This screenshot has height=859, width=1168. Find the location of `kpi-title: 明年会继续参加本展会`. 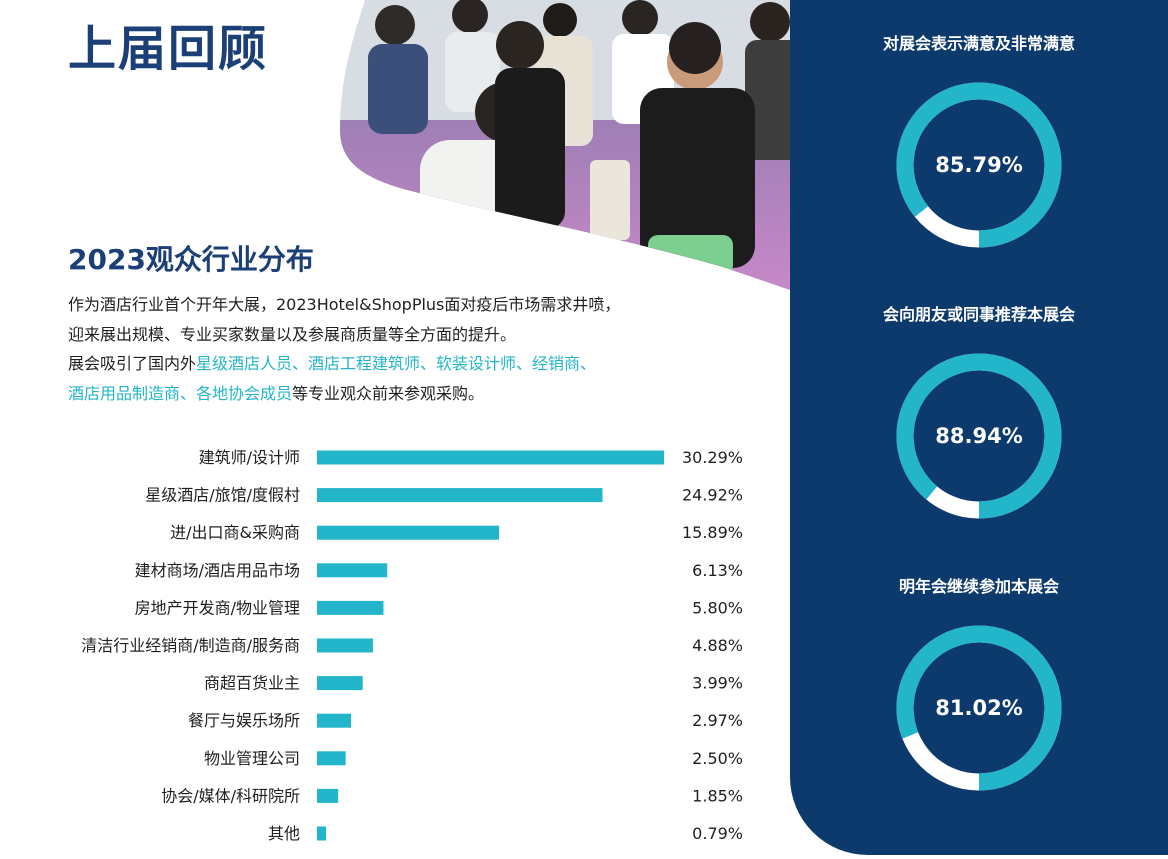

kpi-title: 明年会继续参加本展会 is located at coordinates (978, 586).